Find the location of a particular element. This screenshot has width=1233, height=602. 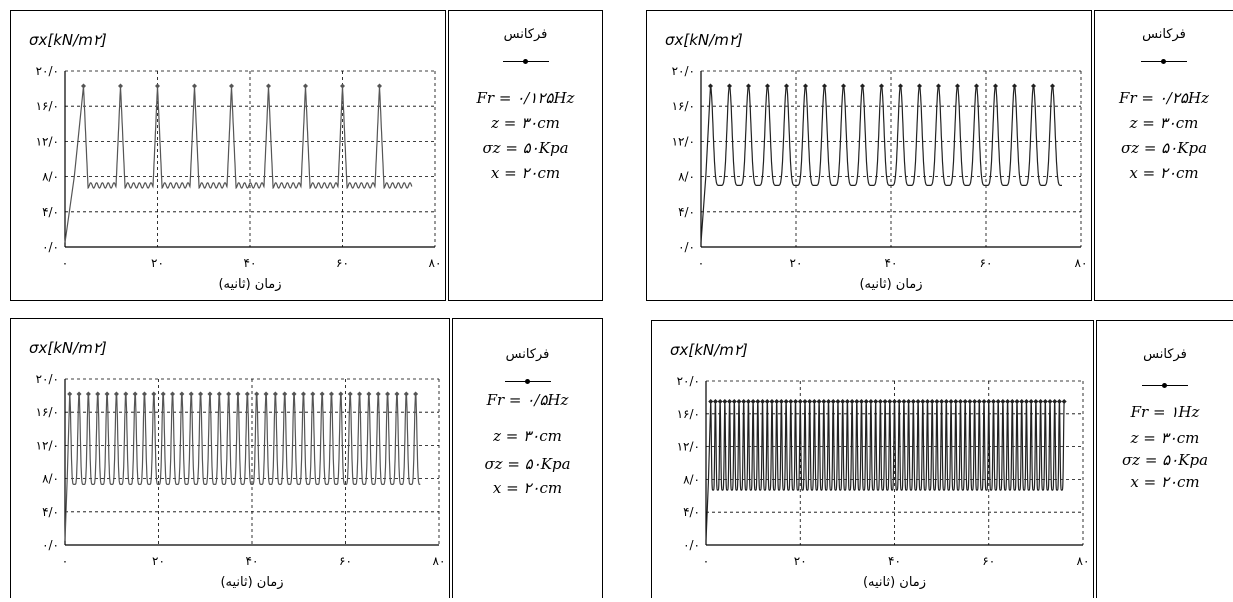

legend-frequency: Fr = ۰/۲۵Hz is located at coordinates (1164, 98).